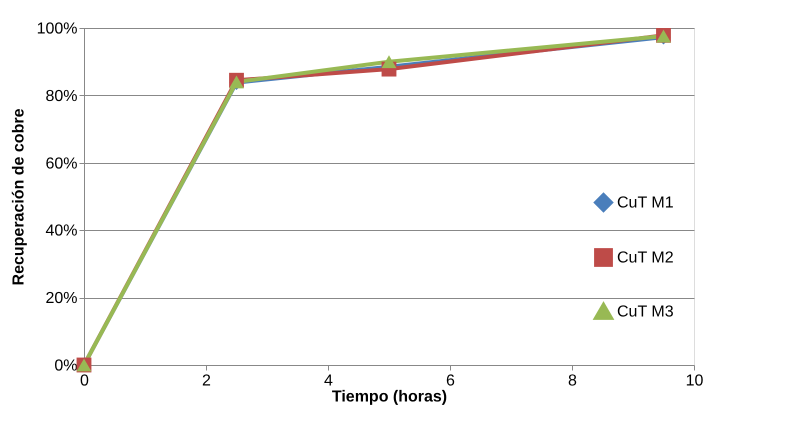 The image size is (809, 447). Describe the element at coordinates (61, 163) in the screenshot. I see `y-tick-label: 60%` at that location.